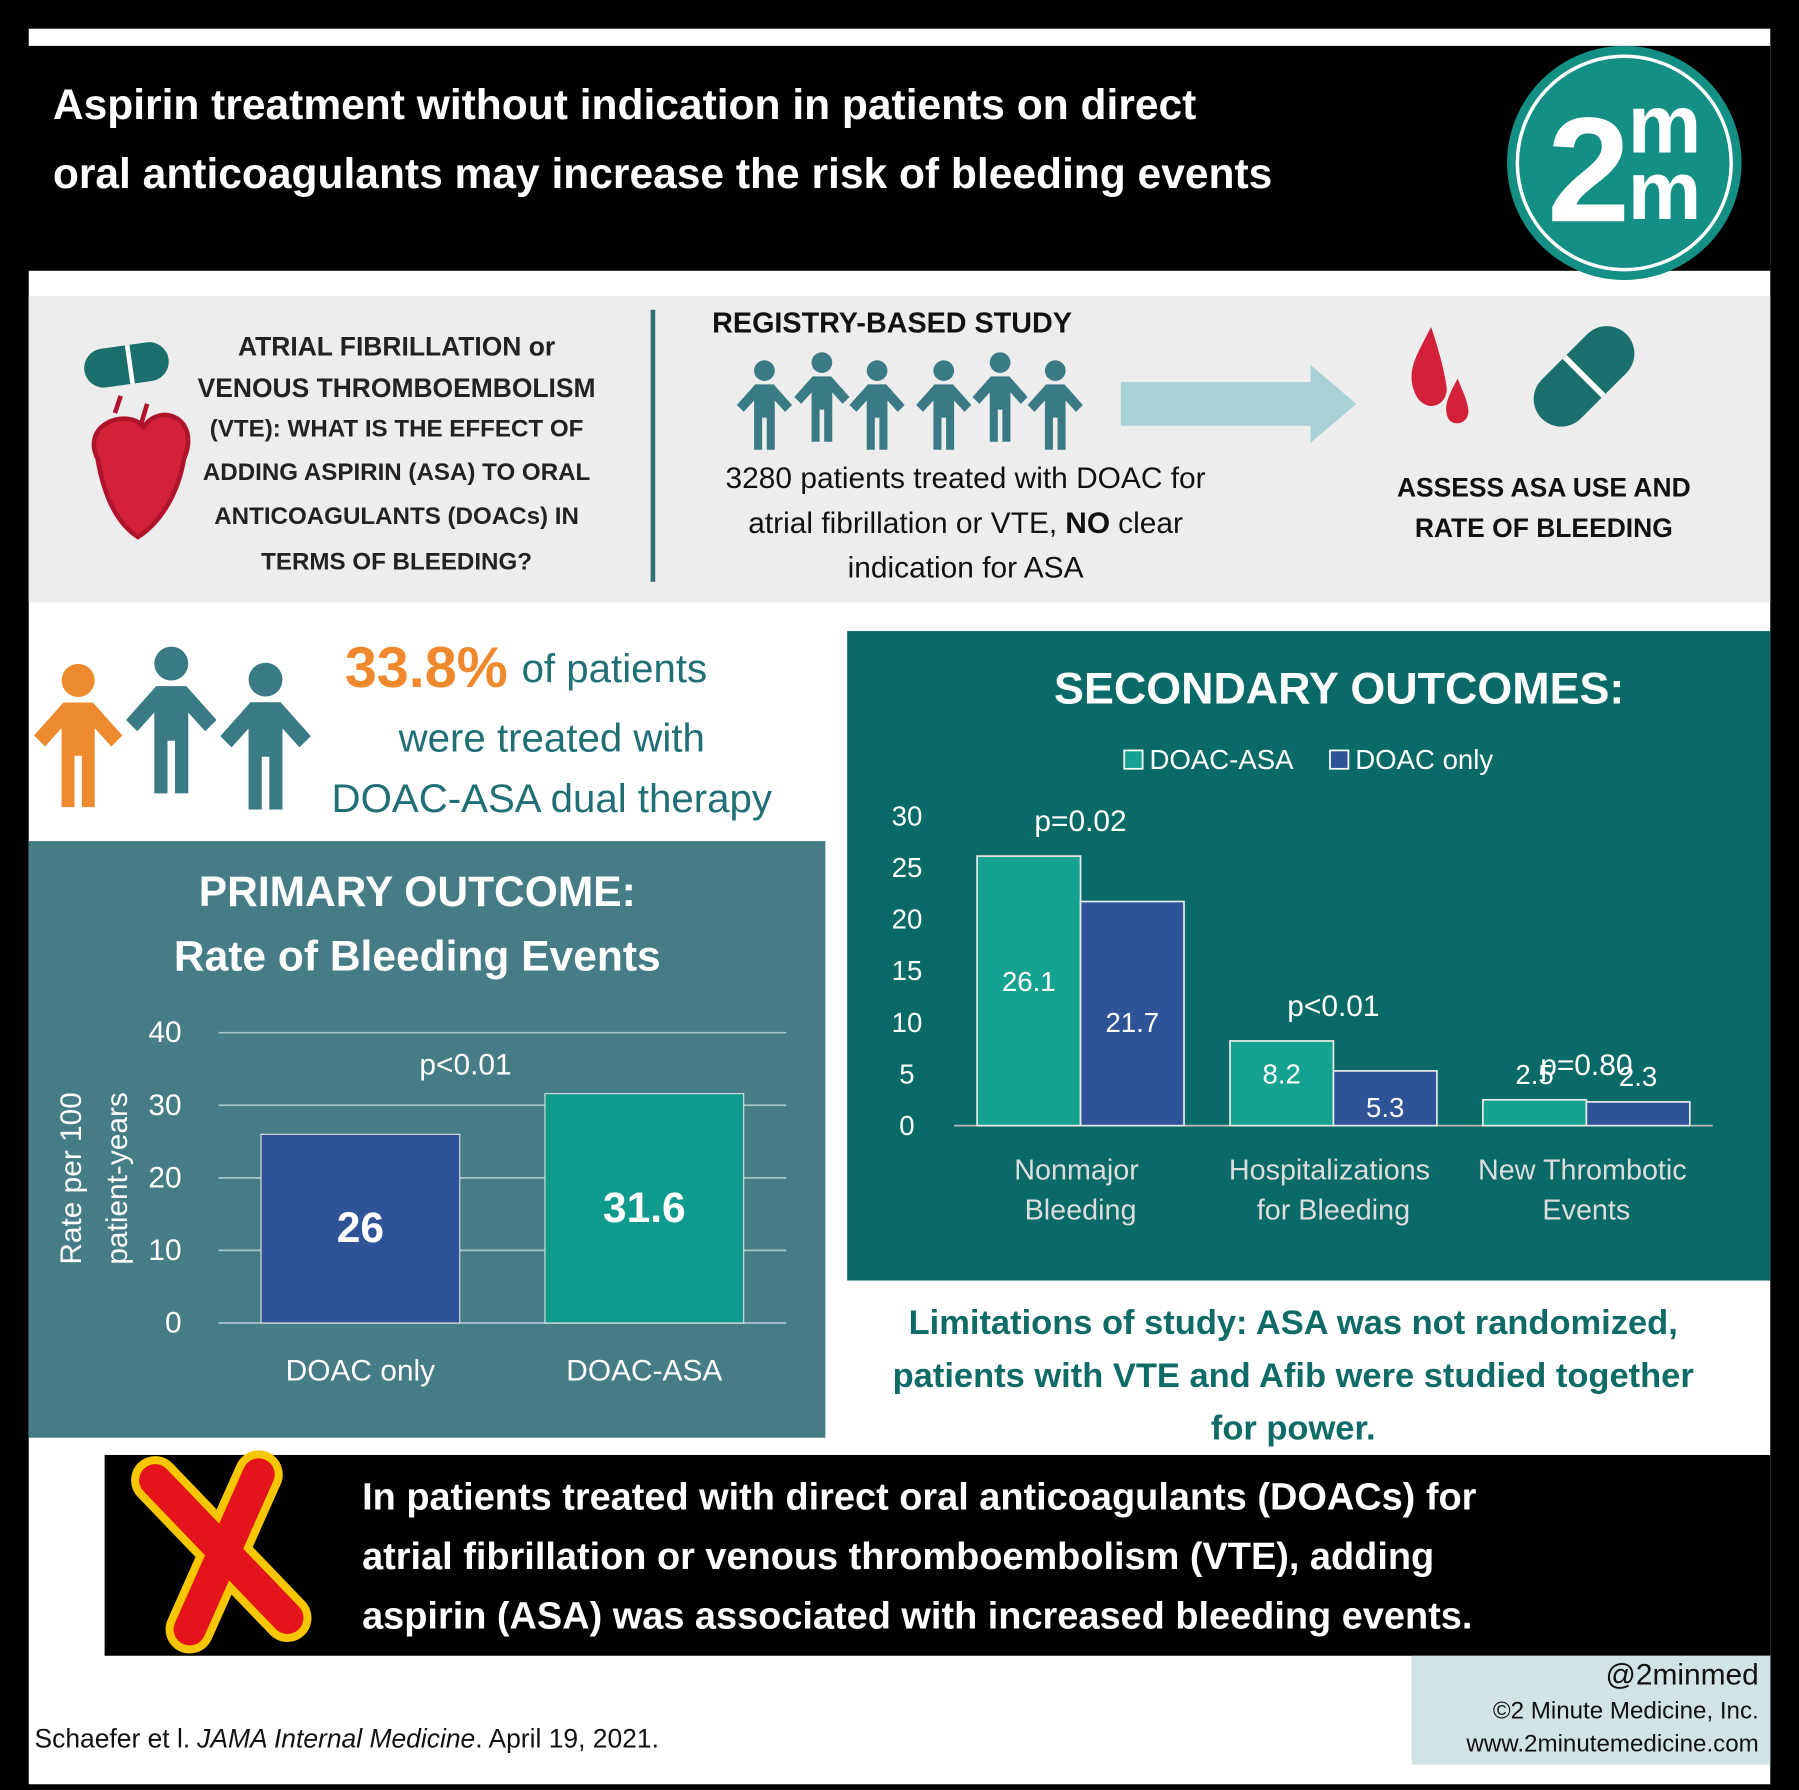  What do you see at coordinates (397, 388) in the screenshot?
I see `question-line: VENOUS THROMBOEMBOLISM` at bounding box center [397, 388].